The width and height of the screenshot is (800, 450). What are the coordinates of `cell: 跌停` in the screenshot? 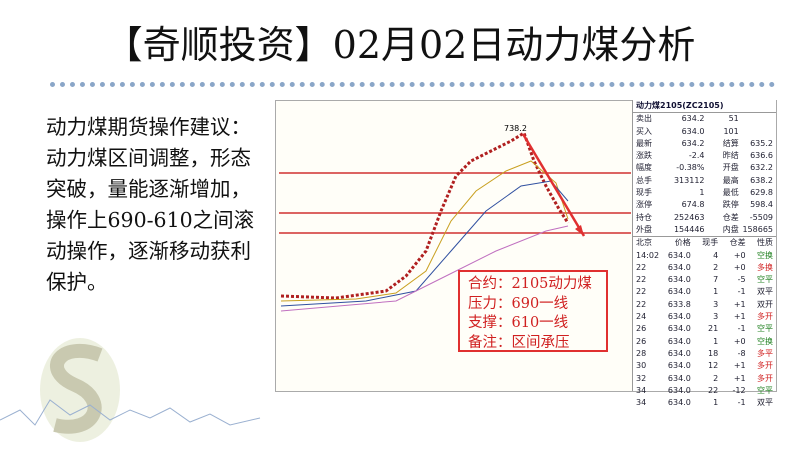 It's located at (730, 205).